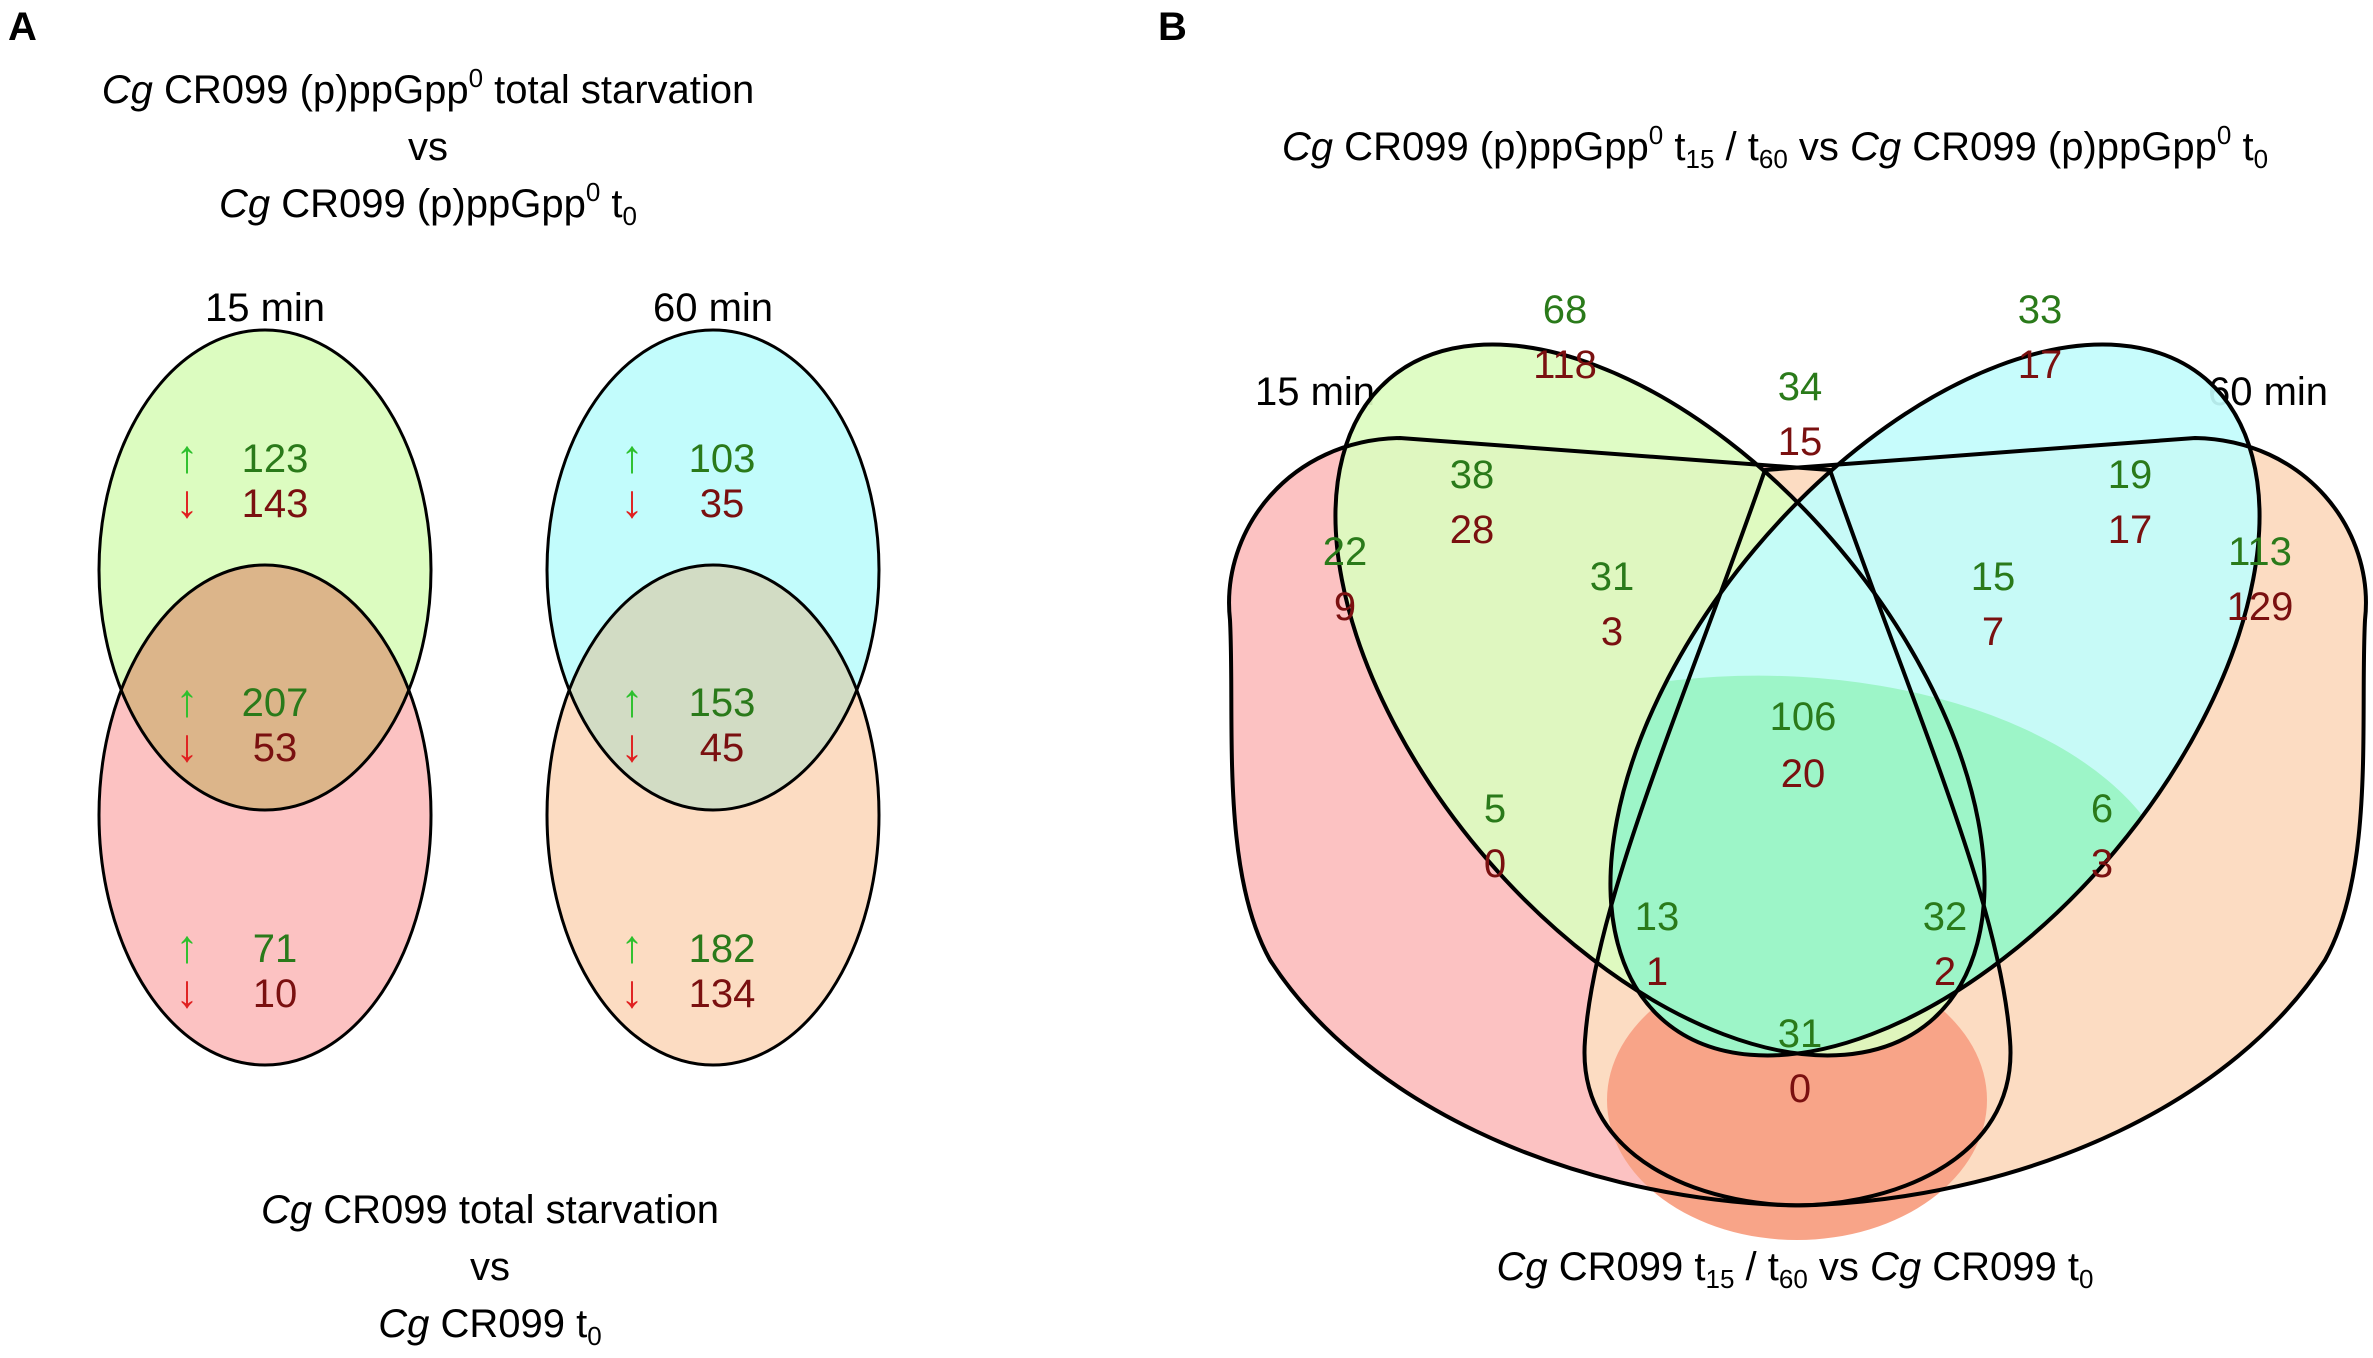  What do you see at coordinates (2260, 579) in the screenshot?
I see `region-only-orange: 113 129` at bounding box center [2260, 579].